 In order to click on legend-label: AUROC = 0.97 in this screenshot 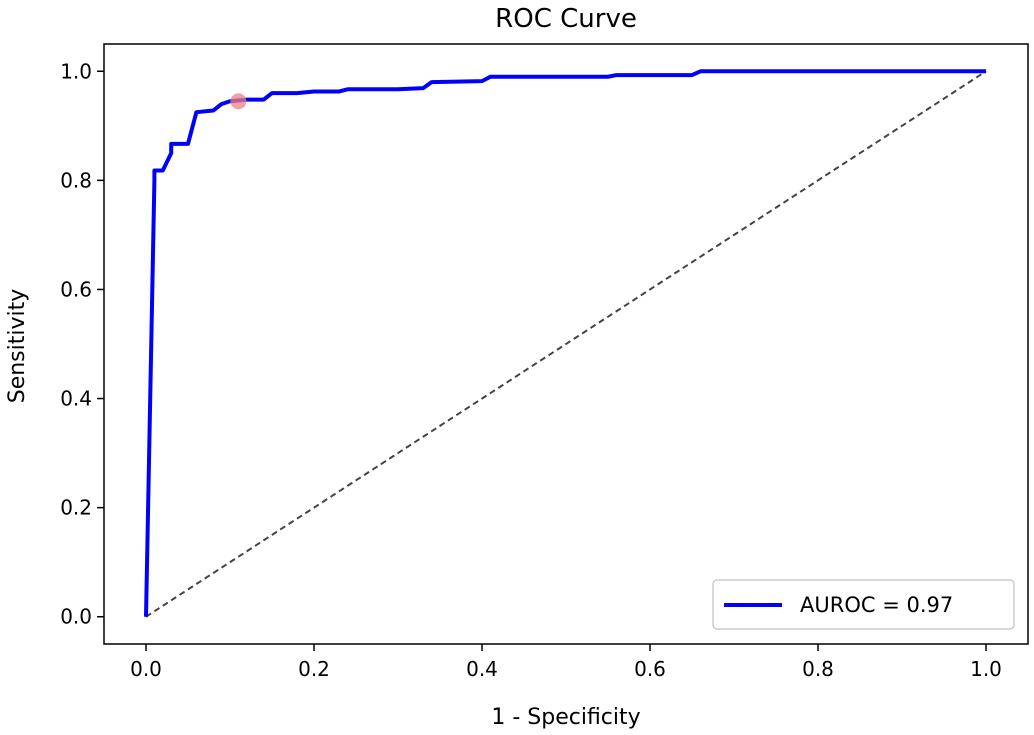, I will do `click(876, 605)`.